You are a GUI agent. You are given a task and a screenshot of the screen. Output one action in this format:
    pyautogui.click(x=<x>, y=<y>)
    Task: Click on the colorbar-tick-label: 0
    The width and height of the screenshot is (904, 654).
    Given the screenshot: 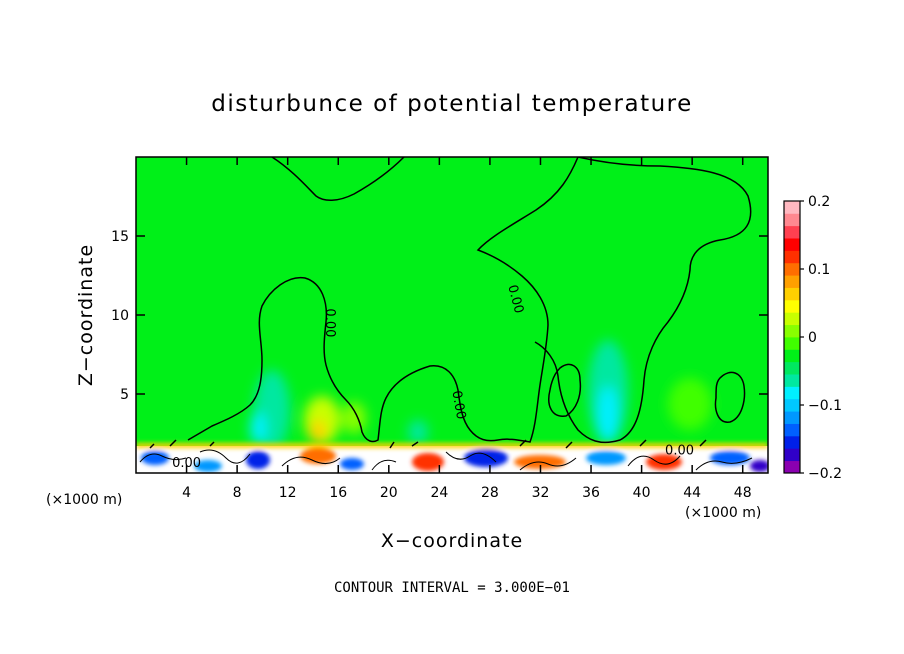 What is the action you would take?
    pyautogui.click(x=812, y=338)
    